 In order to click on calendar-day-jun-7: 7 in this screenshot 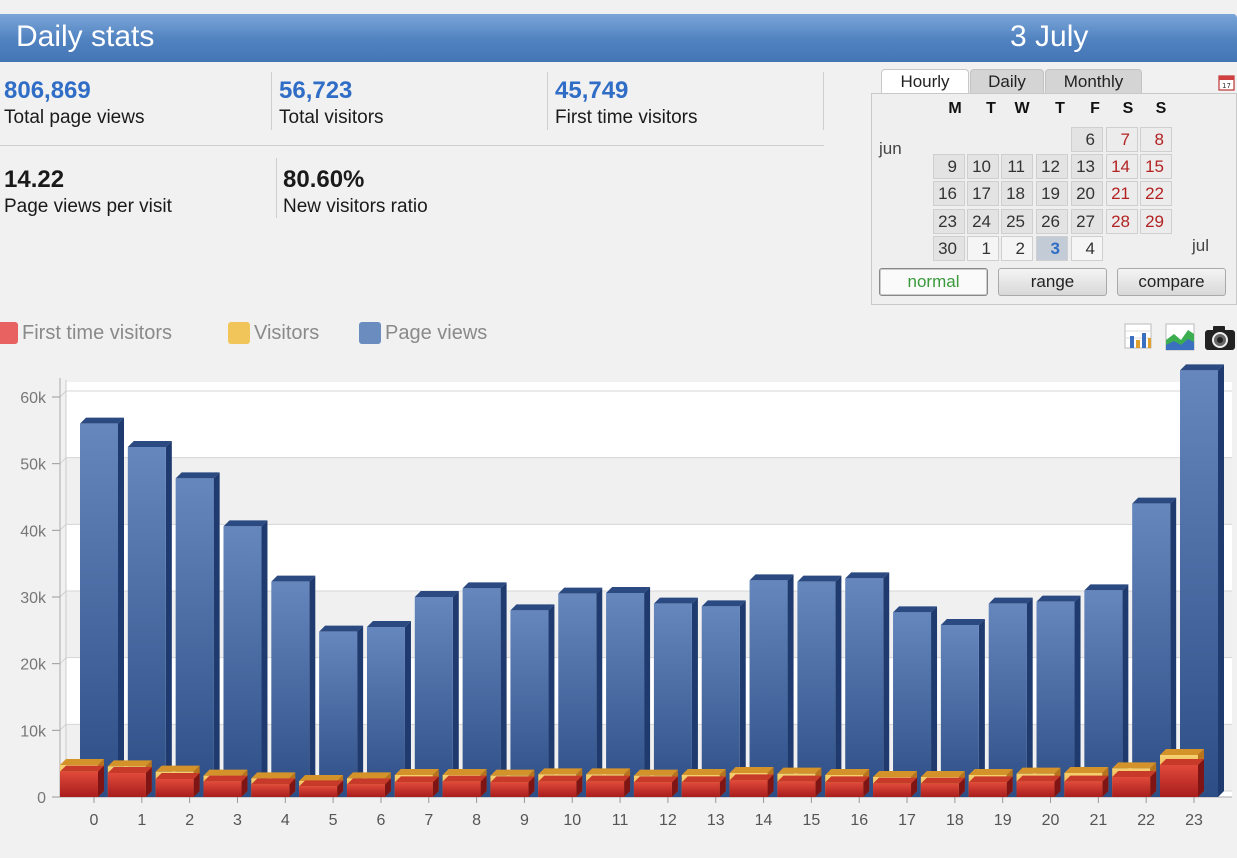, I will do `click(1122, 139)`.